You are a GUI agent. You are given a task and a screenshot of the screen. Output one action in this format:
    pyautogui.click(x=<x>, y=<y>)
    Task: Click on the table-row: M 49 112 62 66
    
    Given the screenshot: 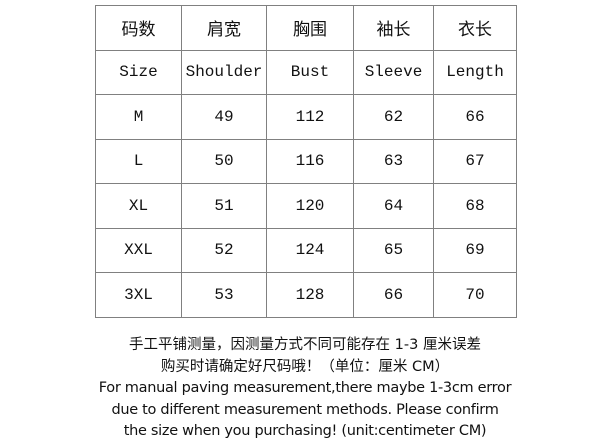 What is the action you would take?
    pyautogui.click(x=306, y=117)
    